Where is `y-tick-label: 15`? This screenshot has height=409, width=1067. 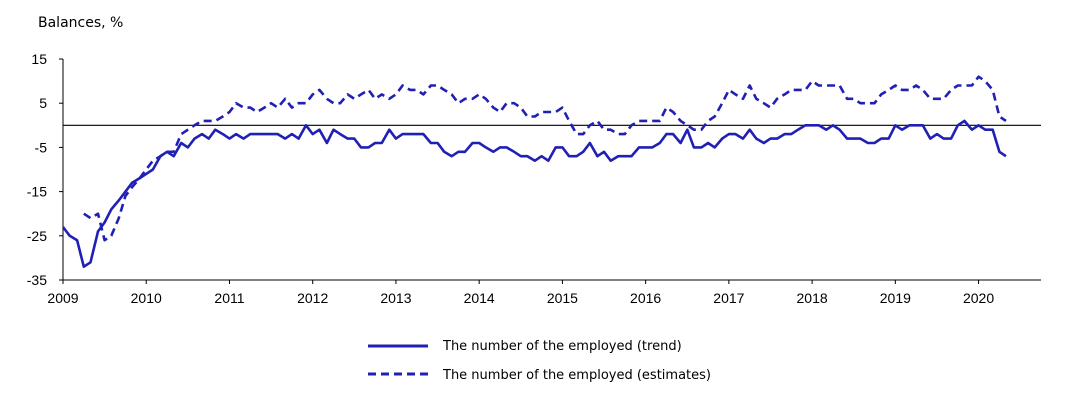
y-tick-label: 15 is located at coordinates (39, 59).